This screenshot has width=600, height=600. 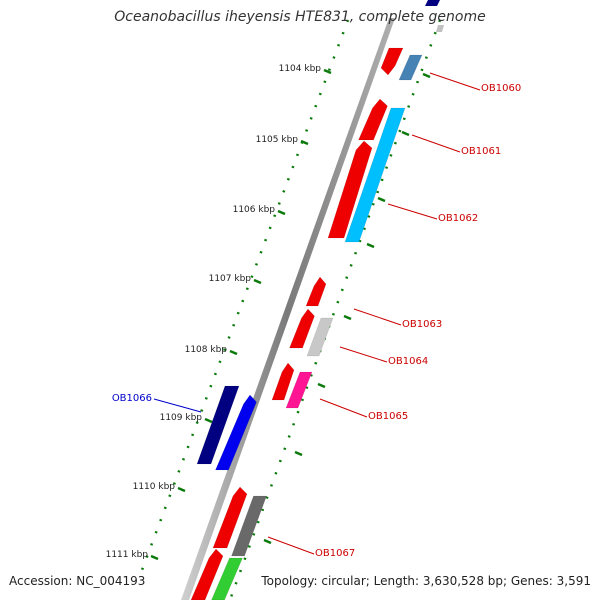 I want to click on gene-feature-bottom-green, so click(x=227, y=578).